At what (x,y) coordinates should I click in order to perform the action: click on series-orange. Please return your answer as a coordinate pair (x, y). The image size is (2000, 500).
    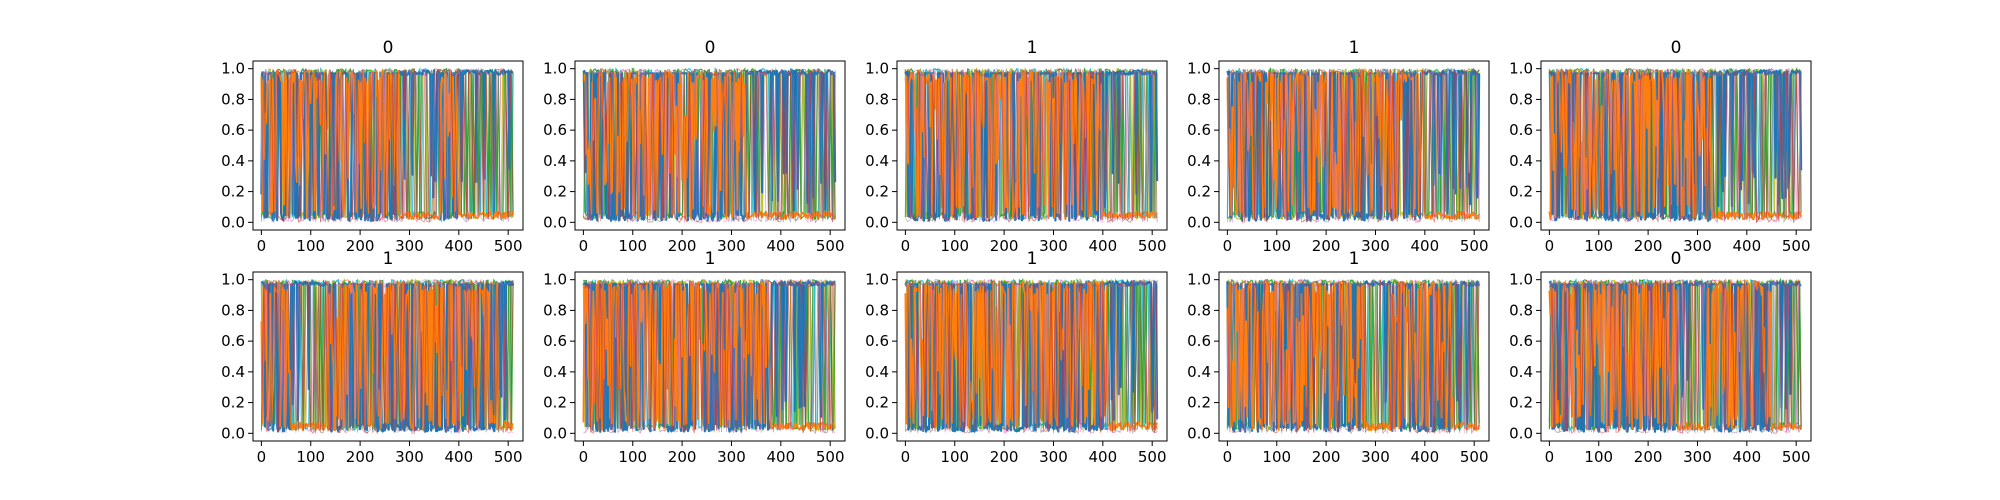
    Looking at the image, I should click on (709, 356).